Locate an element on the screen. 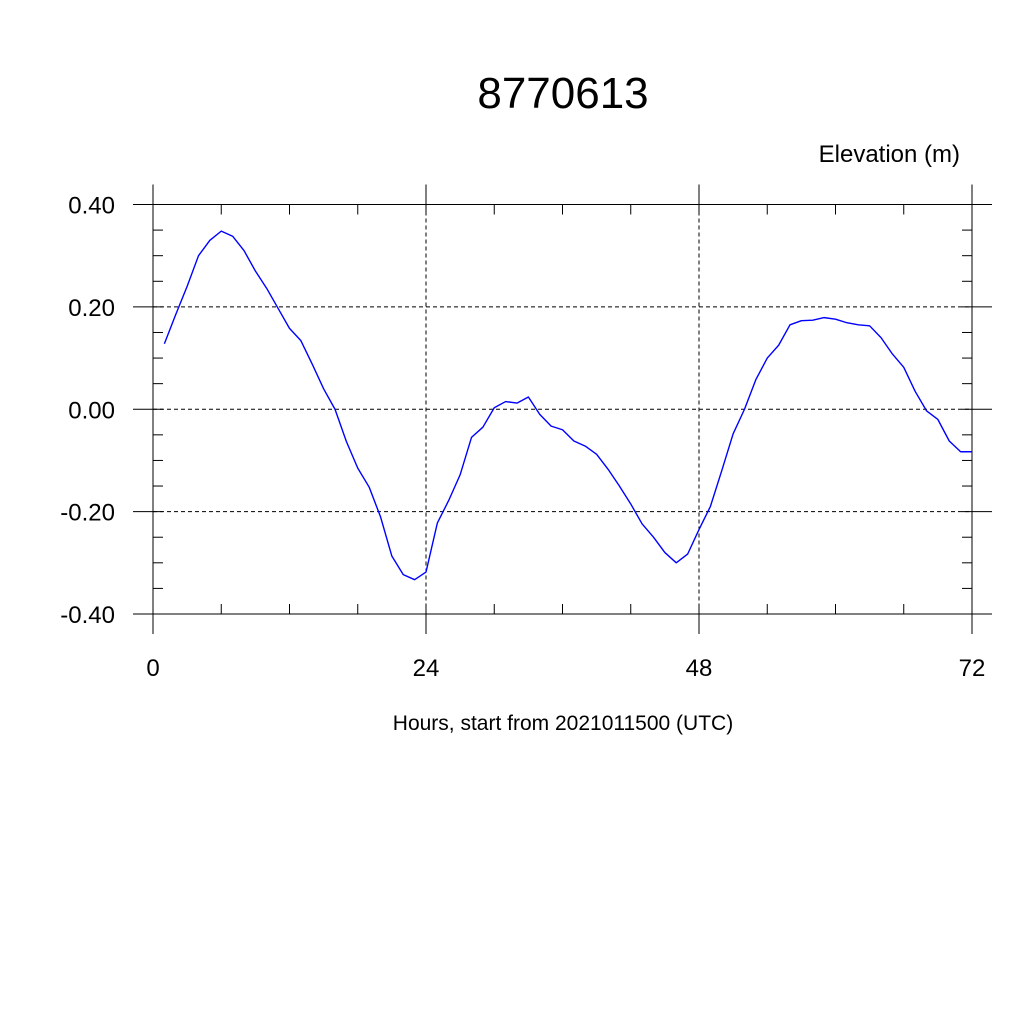  y-tick-label: 0.00 is located at coordinates (91, 410).